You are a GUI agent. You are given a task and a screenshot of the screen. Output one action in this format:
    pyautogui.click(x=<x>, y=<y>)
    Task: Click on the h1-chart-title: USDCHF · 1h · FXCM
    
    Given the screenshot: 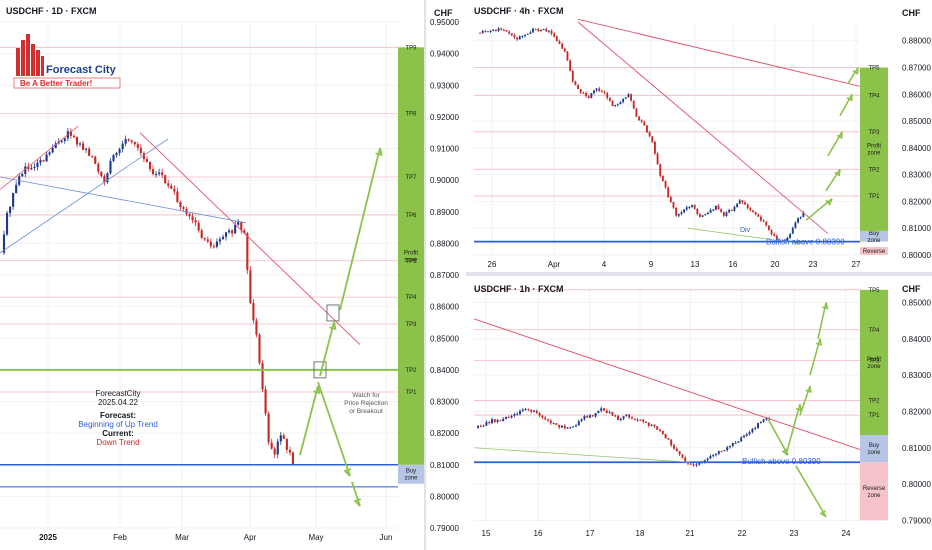 What is the action you would take?
    pyautogui.click(x=519, y=289)
    